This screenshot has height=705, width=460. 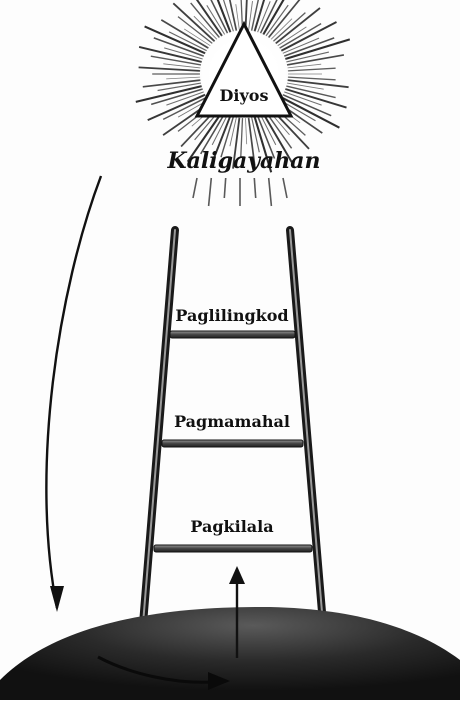 What do you see at coordinates (232, 421) in the screenshot?
I see `rung-middle-label: Pagmamahal` at bounding box center [232, 421].